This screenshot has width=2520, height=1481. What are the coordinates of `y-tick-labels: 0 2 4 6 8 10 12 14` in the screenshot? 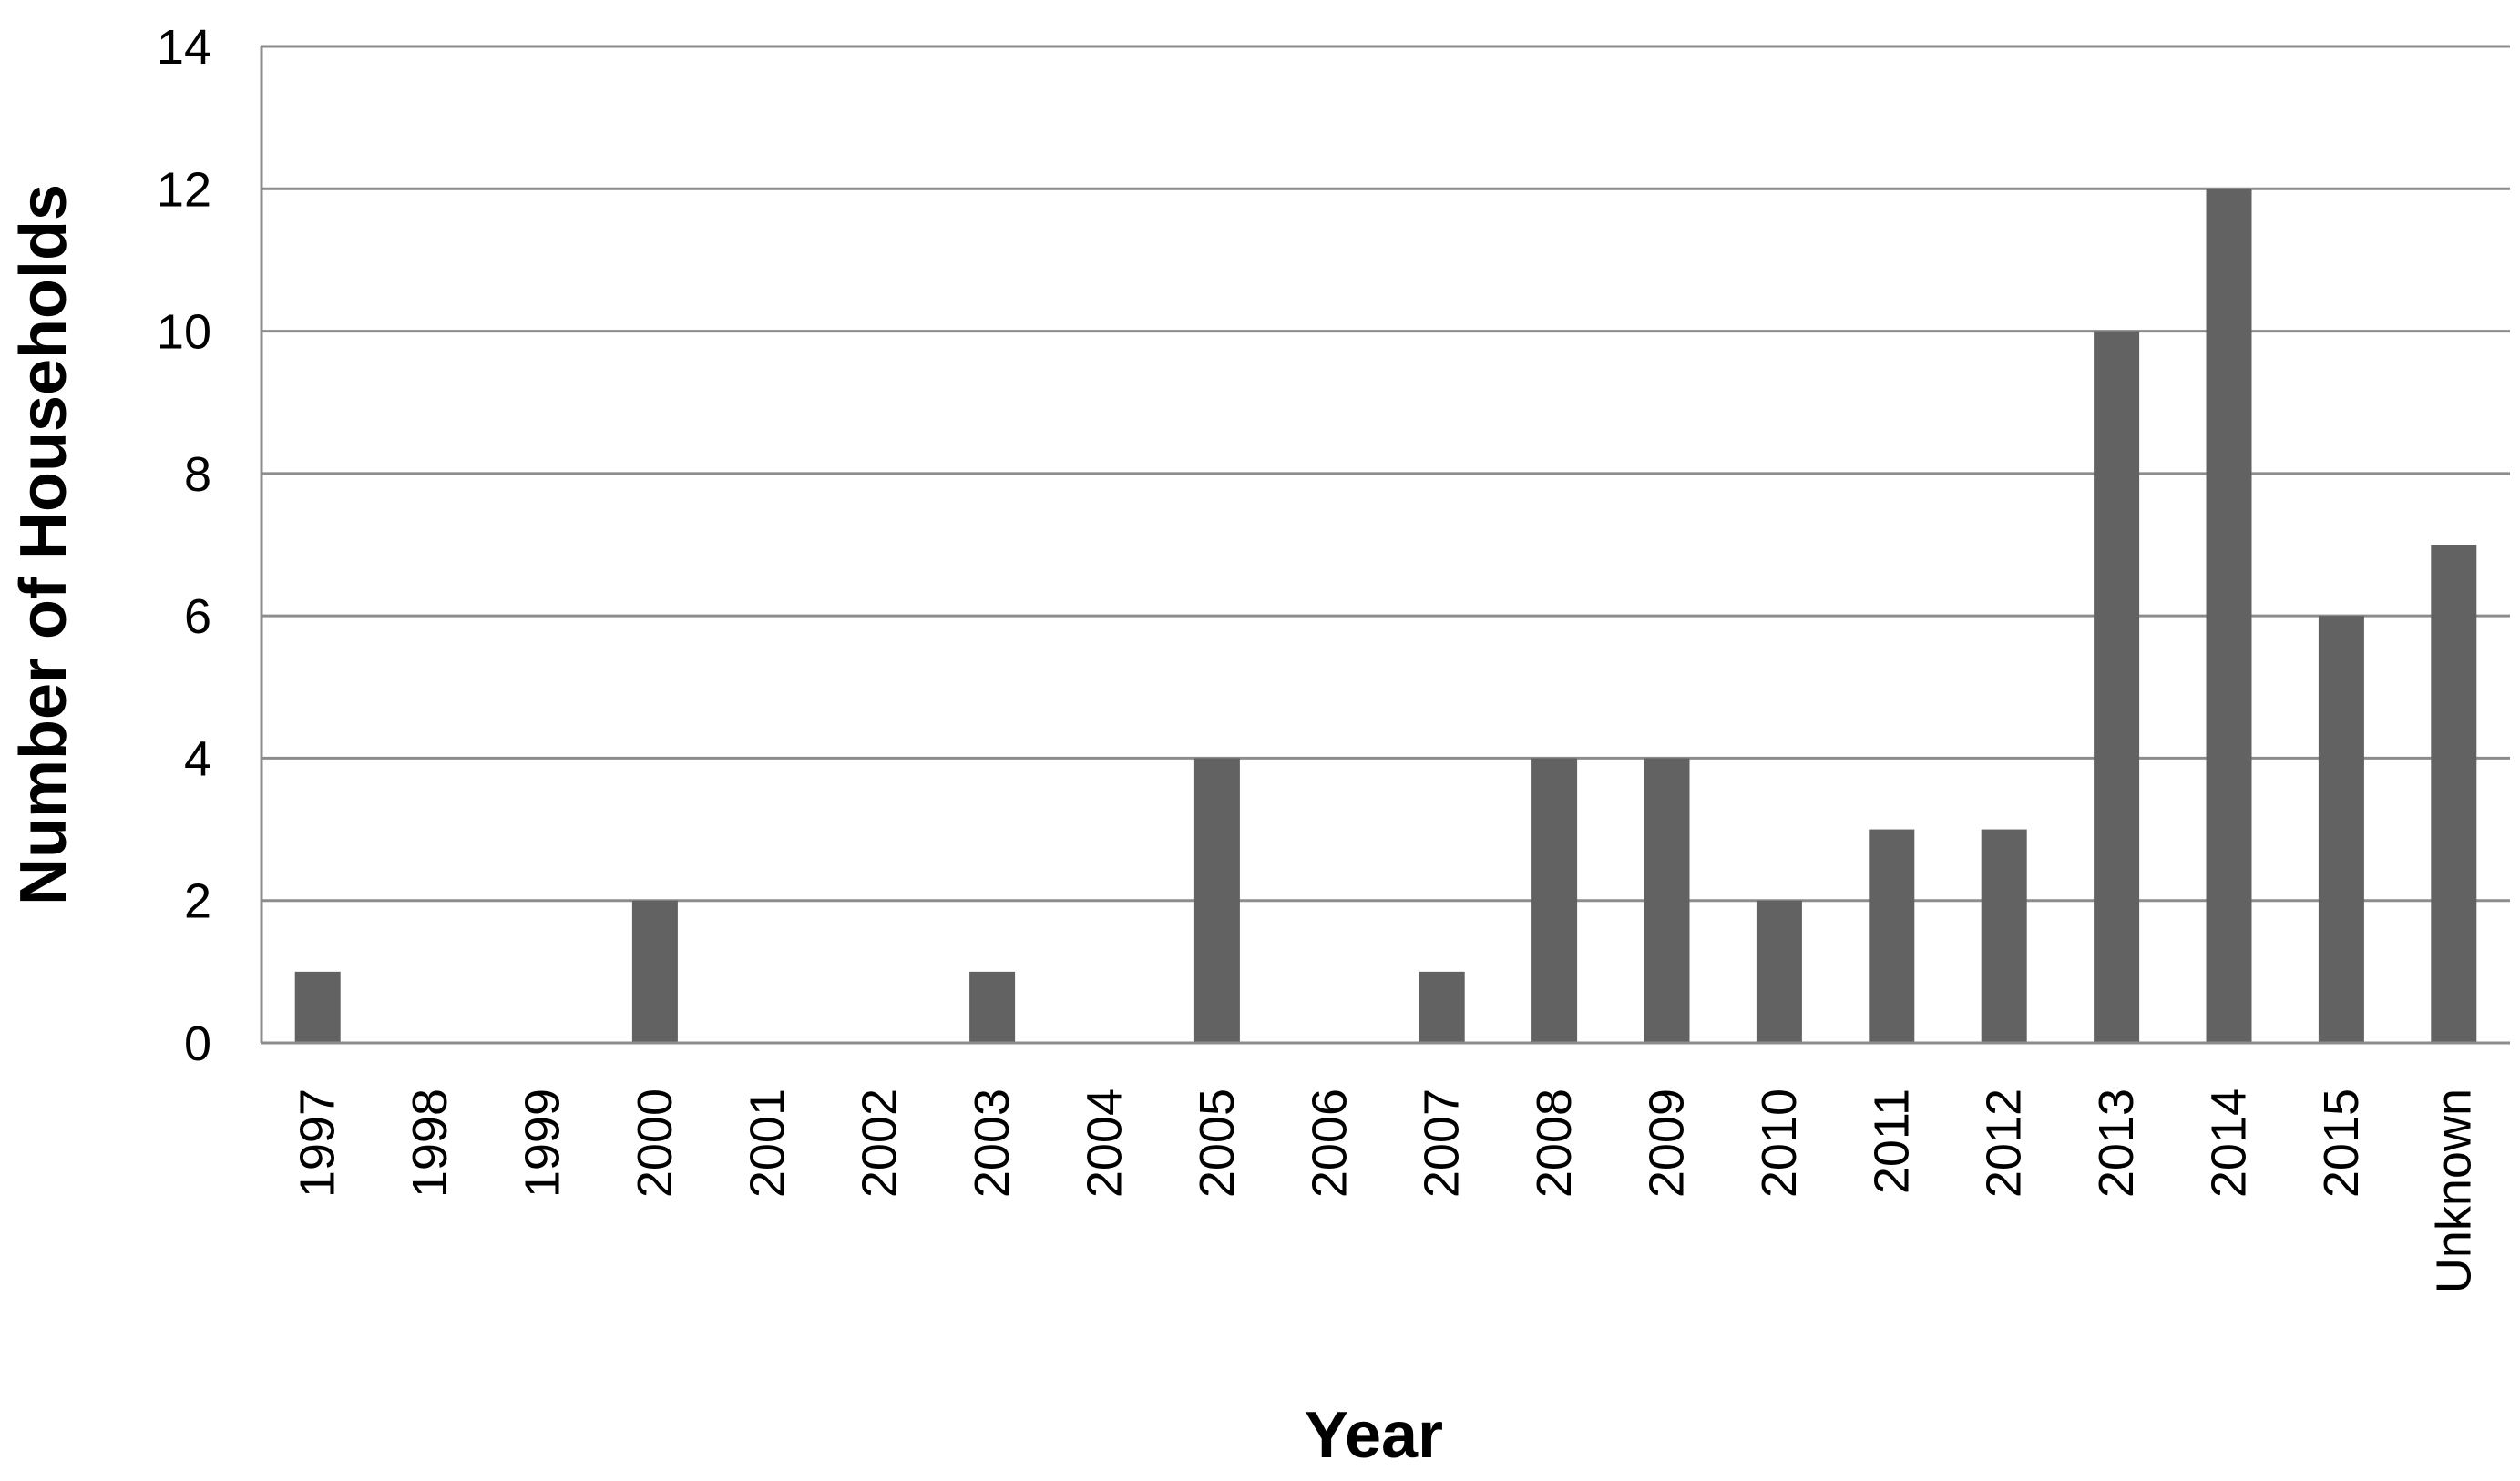 It's located at (184, 545).